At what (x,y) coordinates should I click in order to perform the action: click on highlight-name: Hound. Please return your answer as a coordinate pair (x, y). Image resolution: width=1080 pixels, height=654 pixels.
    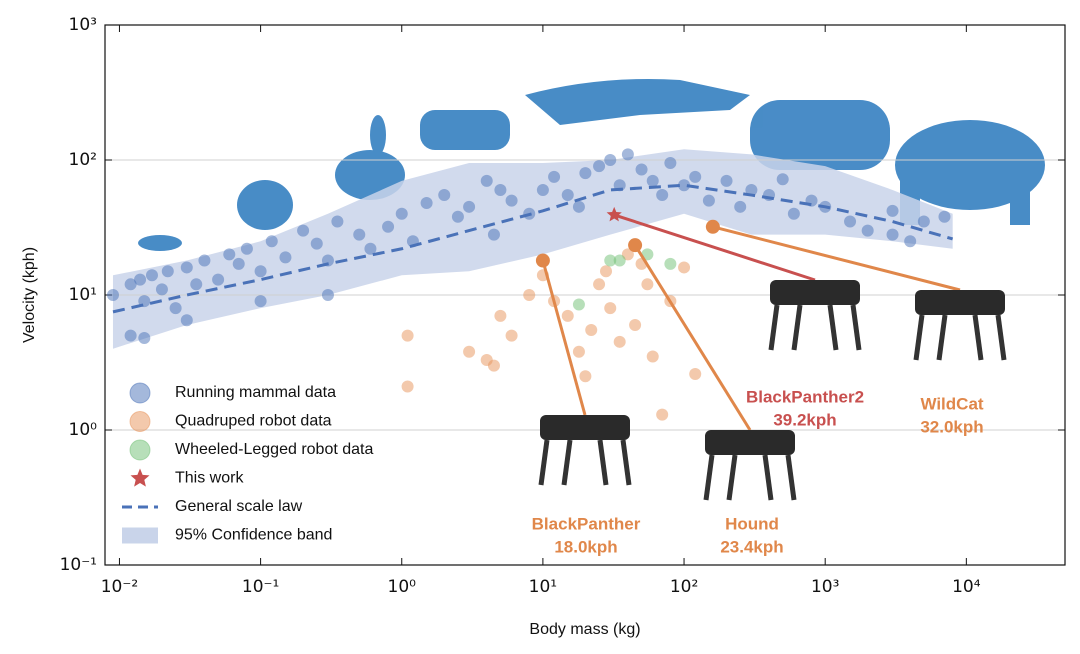
    Looking at the image, I should click on (752, 523).